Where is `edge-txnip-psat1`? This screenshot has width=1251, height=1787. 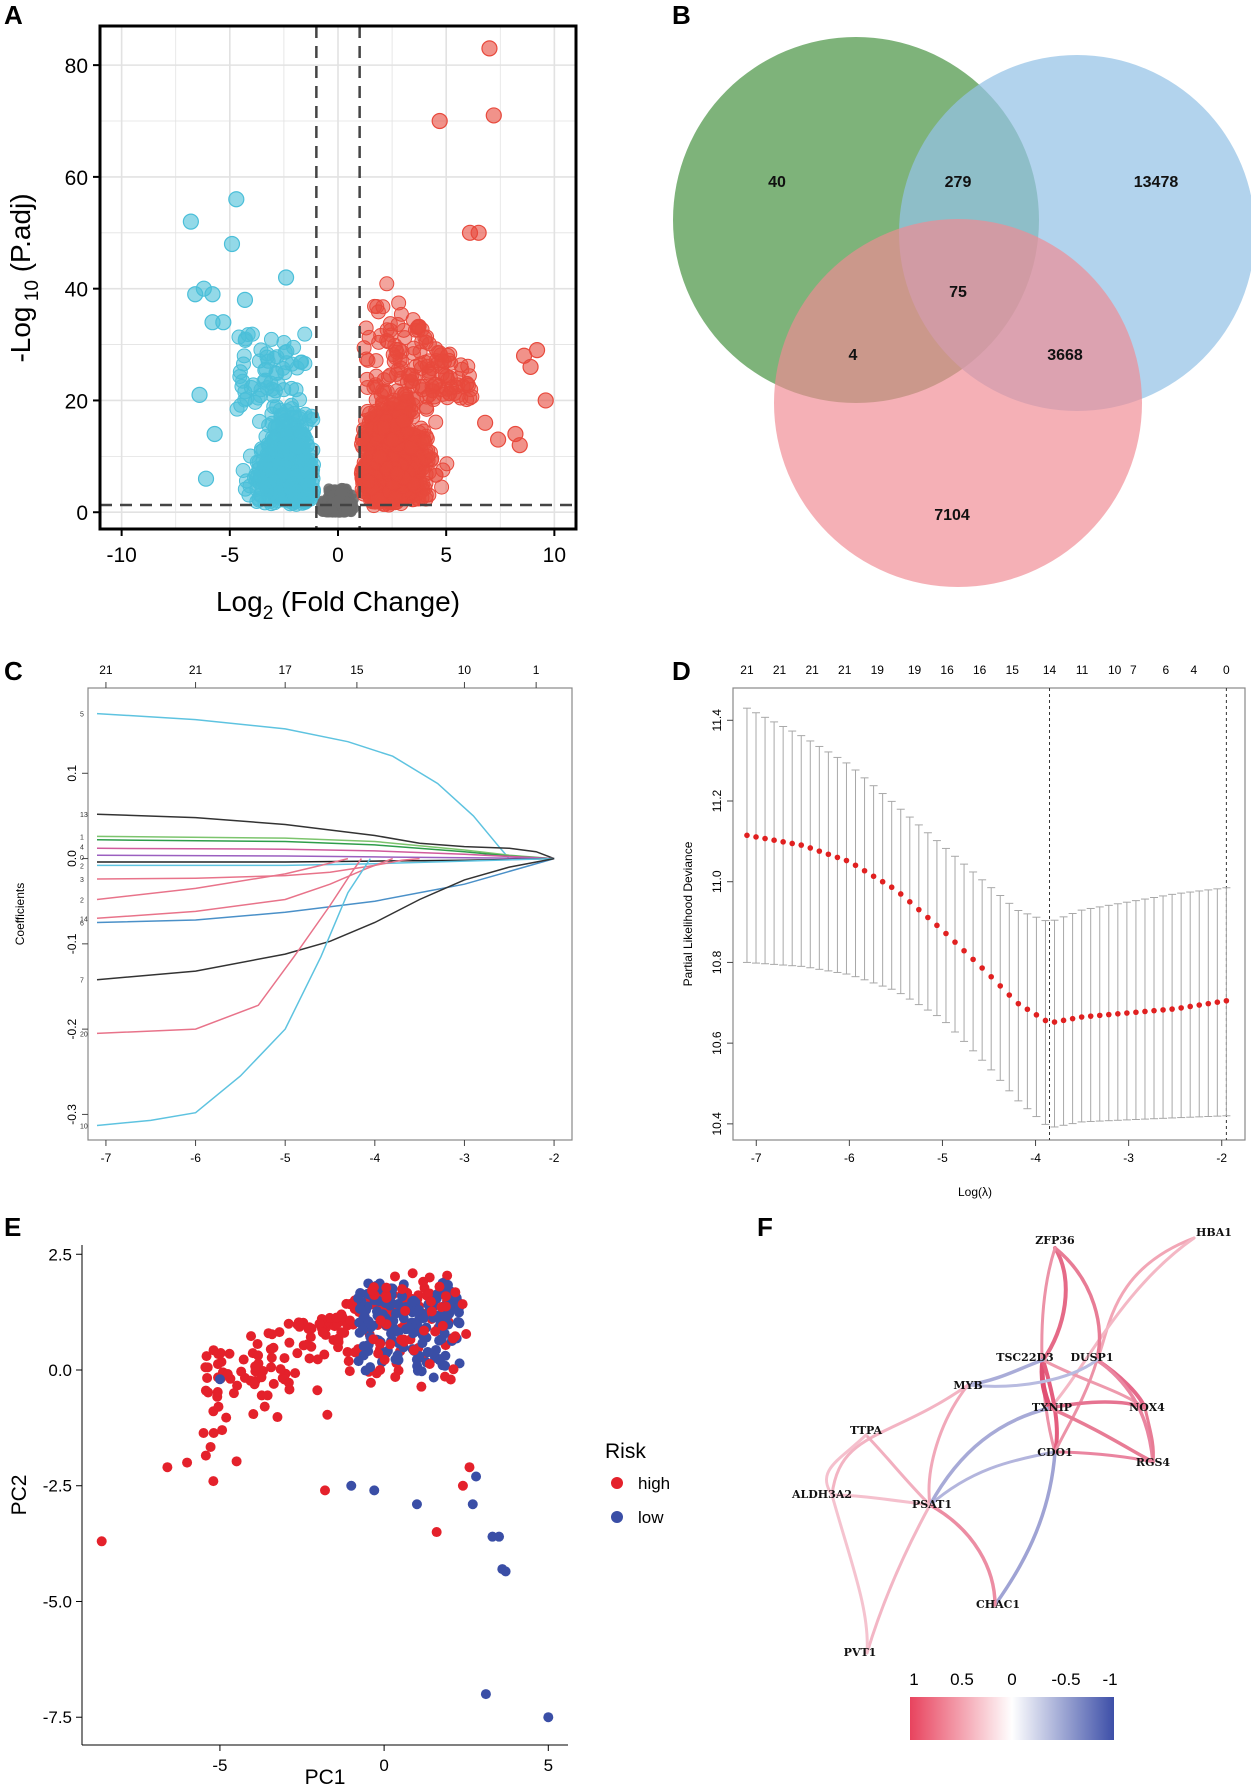
edge-txnip-psat1 is located at coordinates (990, 1456).